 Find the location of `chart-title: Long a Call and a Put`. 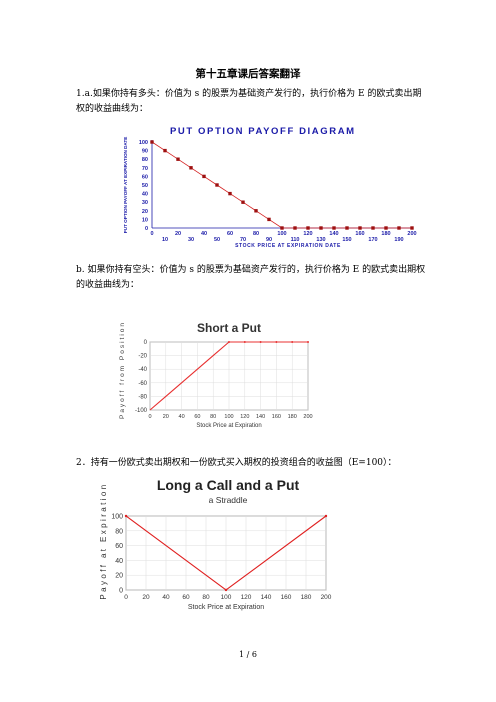

chart-title: Long a Call and a Put is located at coordinates (228, 485).